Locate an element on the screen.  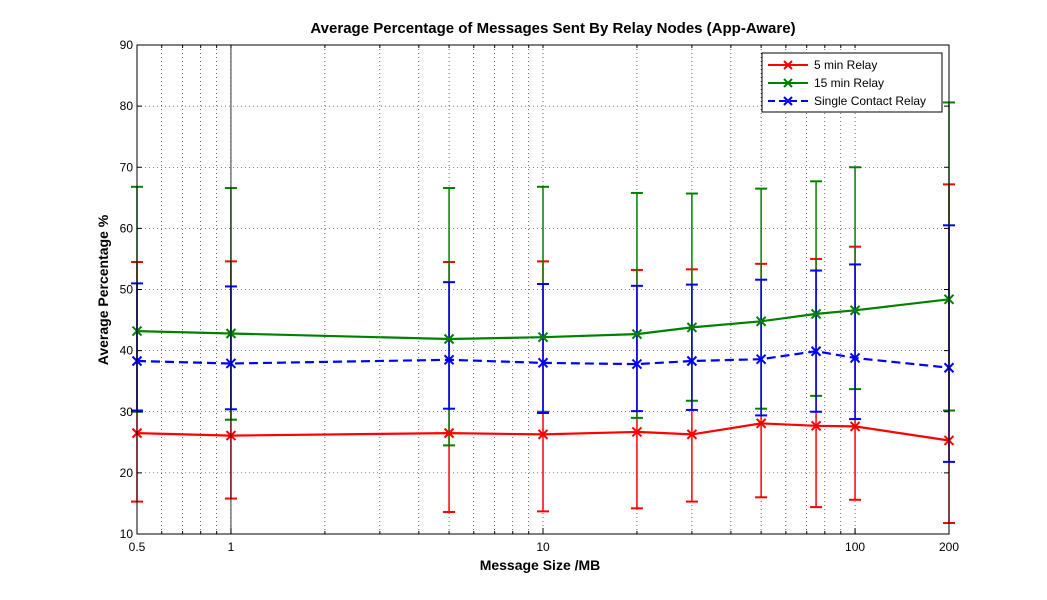
x-tick-label: 200 is located at coordinates (949, 547).